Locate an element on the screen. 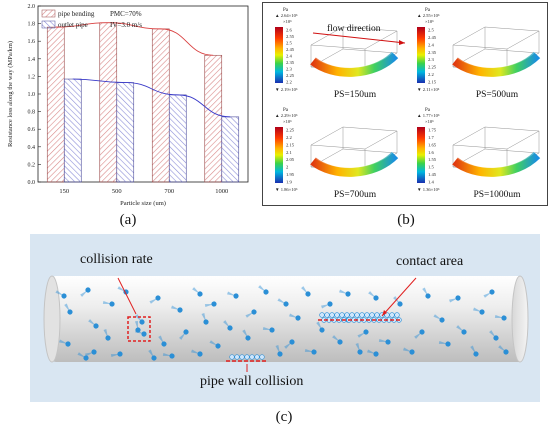  pipe-wall-collision-label: pipe wall collision is located at coordinates (252, 381).